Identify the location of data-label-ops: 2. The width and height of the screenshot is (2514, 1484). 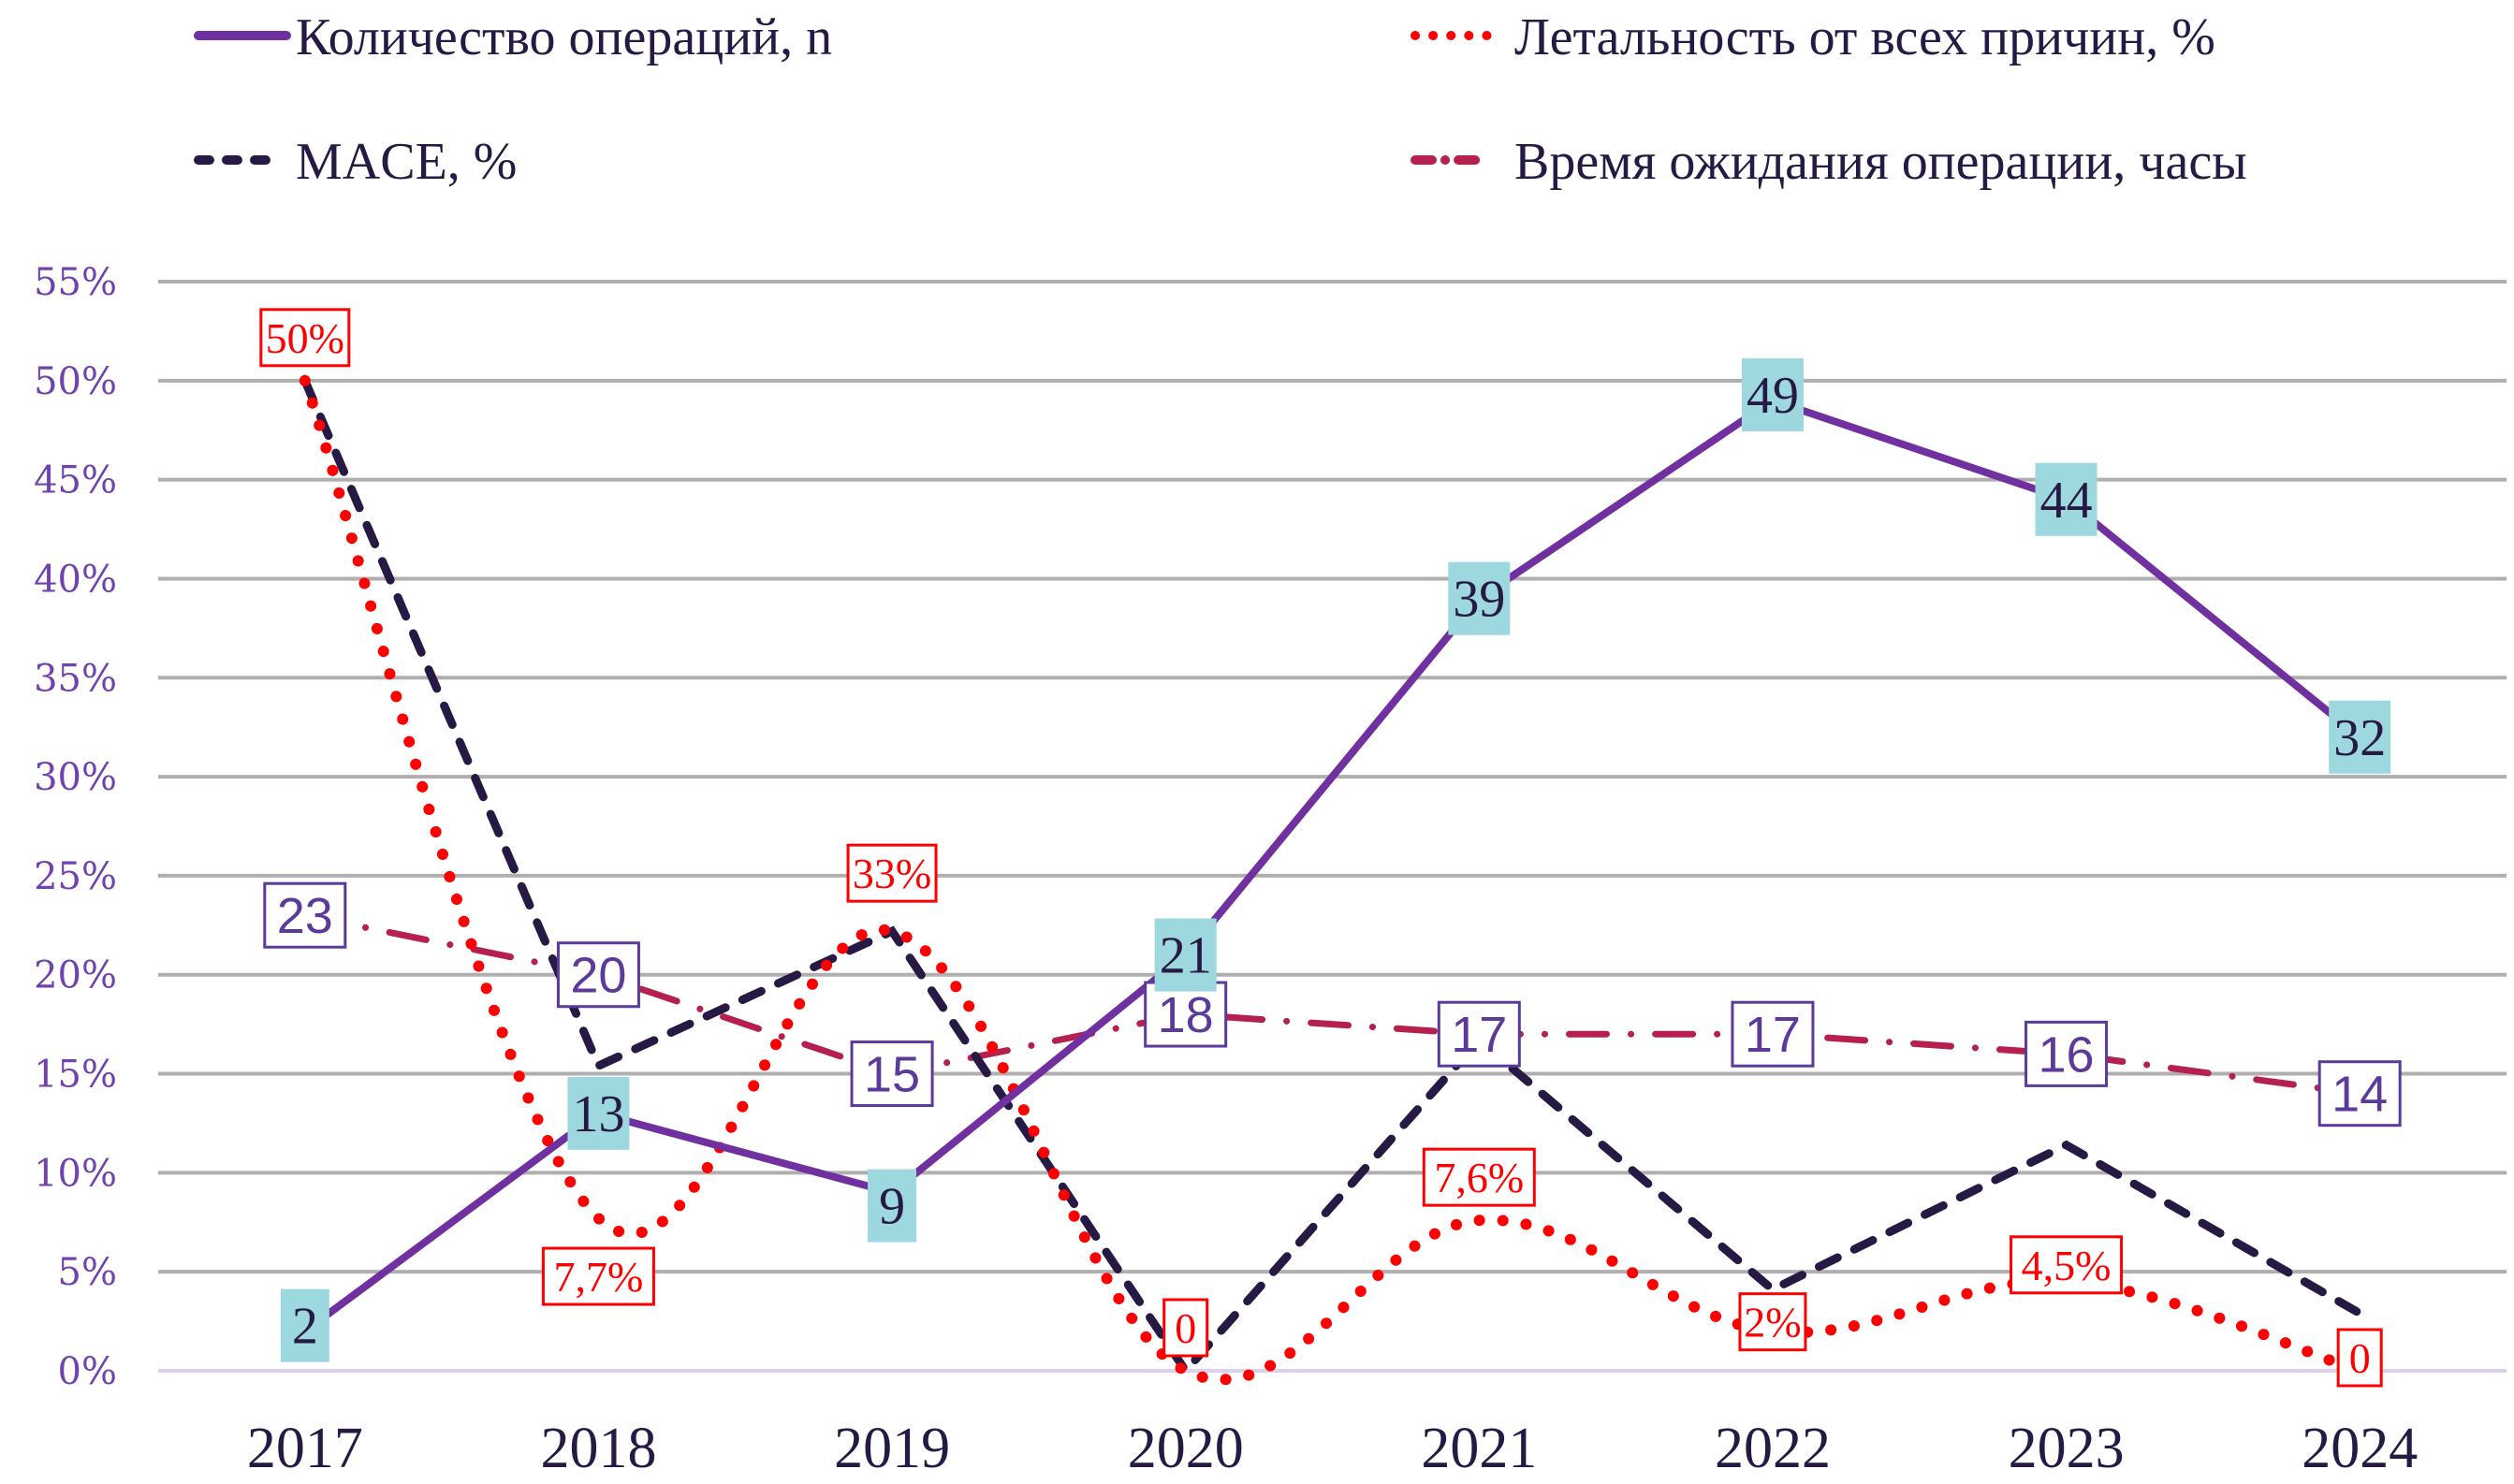
(305, 1327).